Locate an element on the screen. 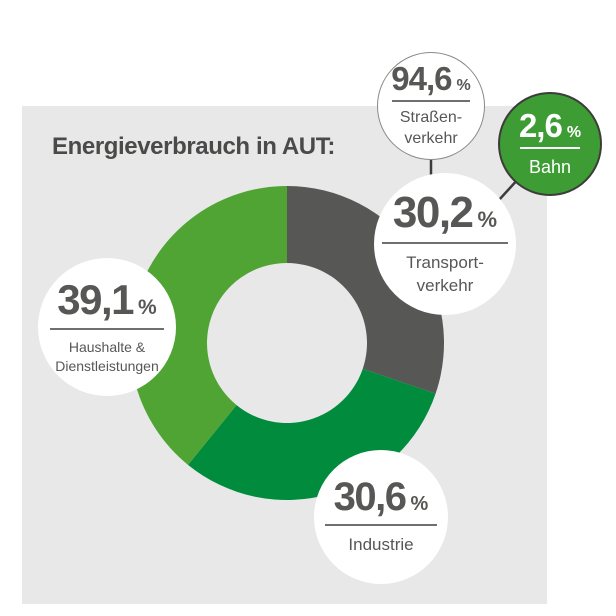 This screenshot has height=616, width=616. callout-bahn-divider is located at coordinates (550, 147).